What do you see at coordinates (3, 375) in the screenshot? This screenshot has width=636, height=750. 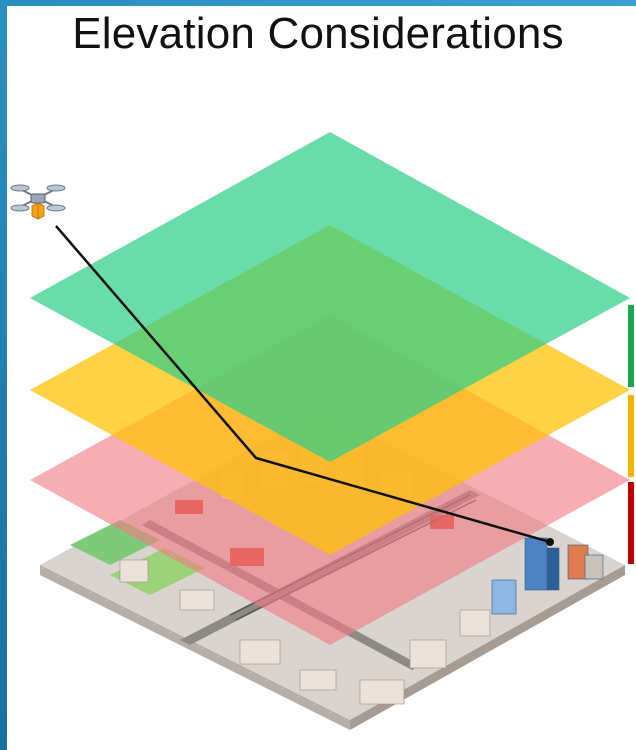 I see `frame-left-border` at bounding box center [3, 375].